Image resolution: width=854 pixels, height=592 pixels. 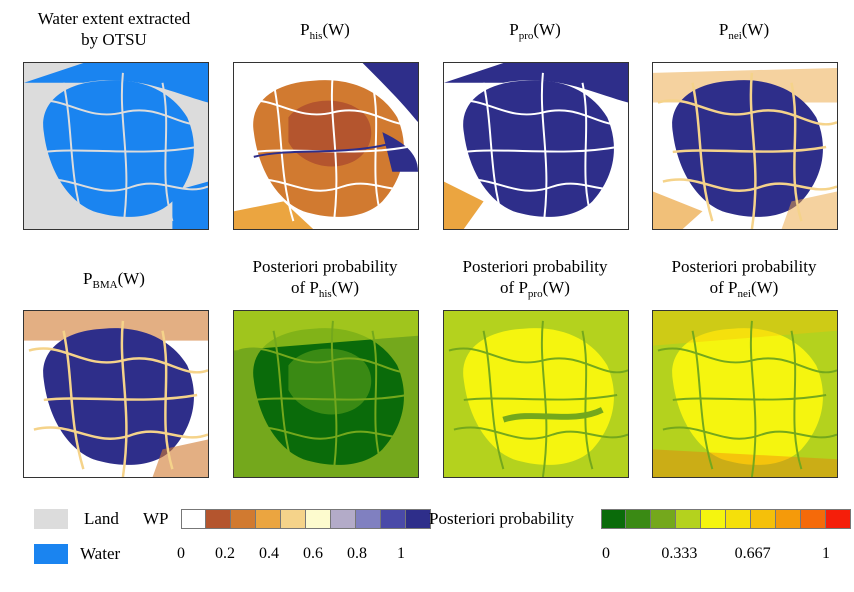 I want to click on panel-p-nei, so click(x=745, y=146).